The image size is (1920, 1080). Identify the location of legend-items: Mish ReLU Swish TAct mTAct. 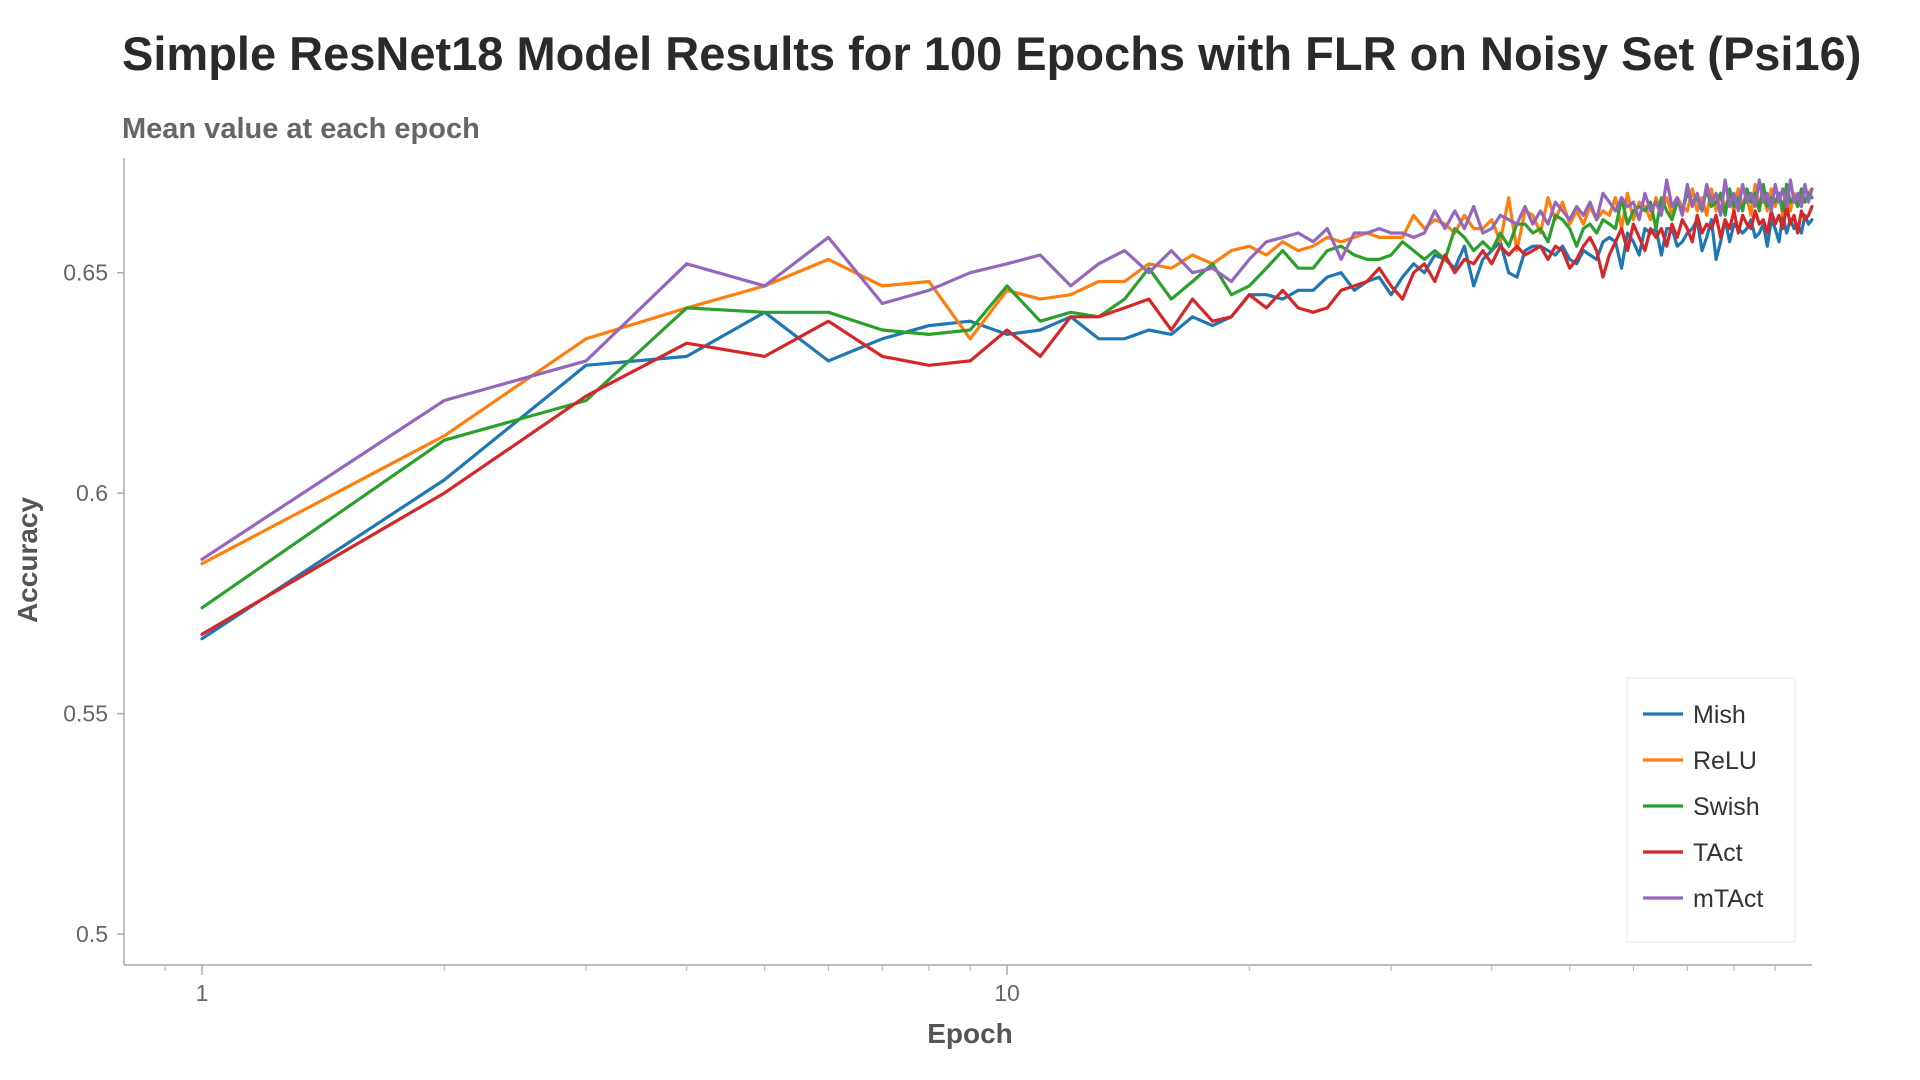
(1703, 807).